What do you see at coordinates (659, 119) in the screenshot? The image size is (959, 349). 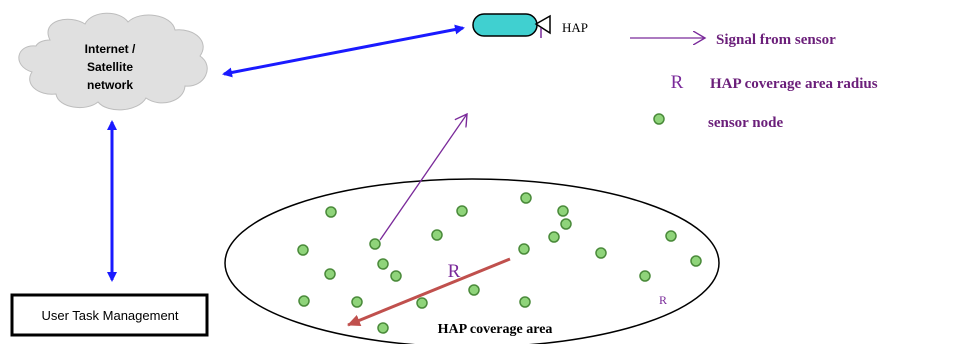 I see `legend-sensor-icon` at bounding box center [659, 119].